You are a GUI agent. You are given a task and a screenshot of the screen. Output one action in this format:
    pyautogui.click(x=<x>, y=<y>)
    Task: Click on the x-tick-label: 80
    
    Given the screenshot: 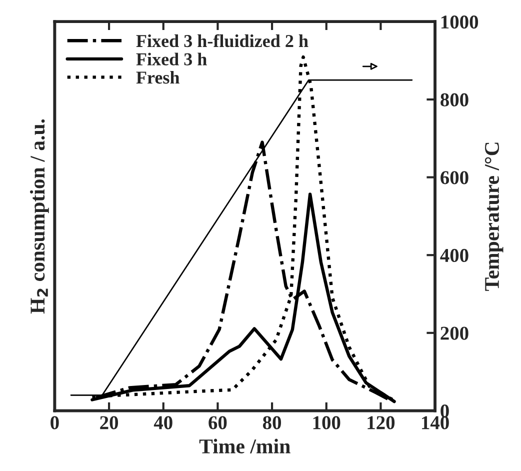 What is the action you would take?
    pyautogui.click(x=272, y=423)
    